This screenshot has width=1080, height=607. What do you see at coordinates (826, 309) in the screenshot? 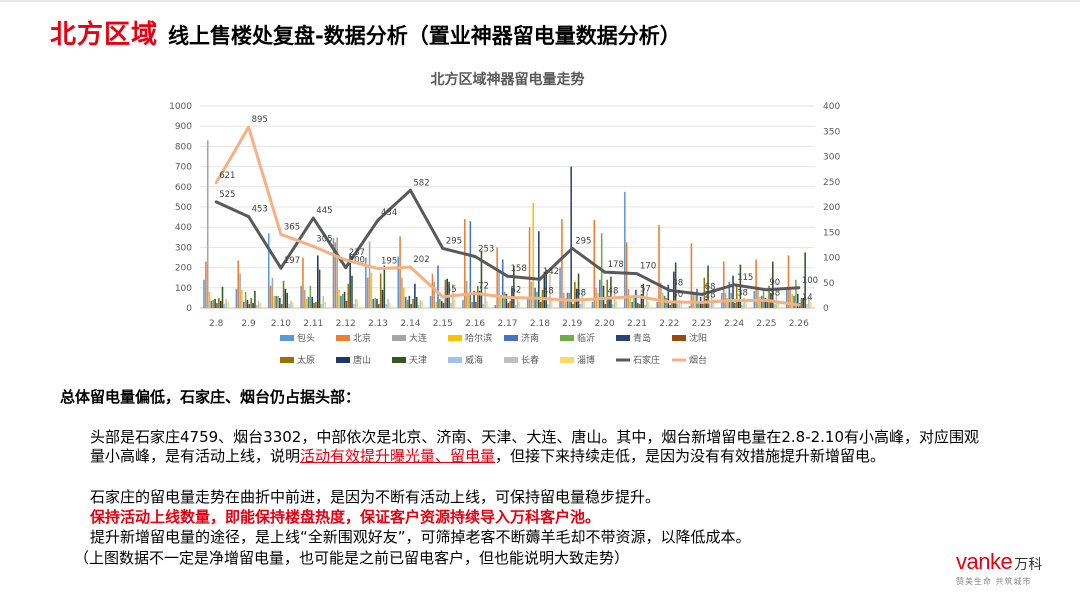
I see `y-right-tick-label: 0` at bounding box center [826, 309].